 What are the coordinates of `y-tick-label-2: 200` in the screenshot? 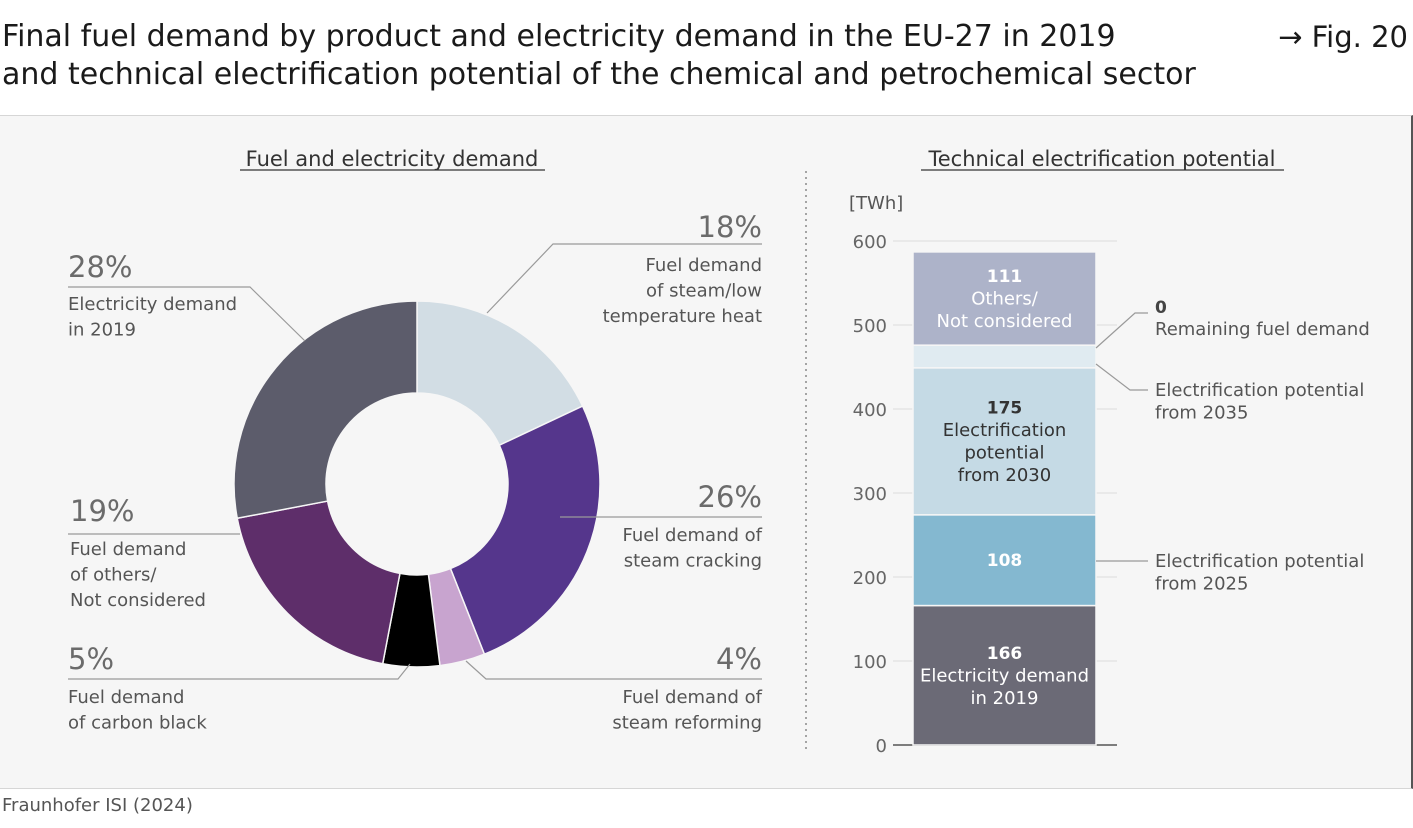 It's located at (870, 578).